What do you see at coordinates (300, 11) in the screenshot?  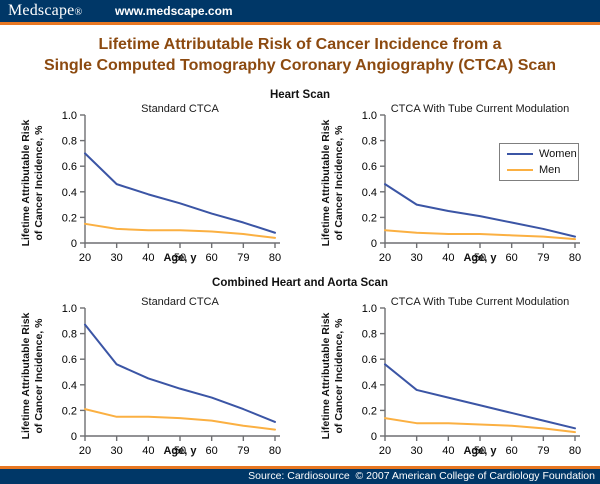 I see `header-bar: Medscape® www.medscape.com` at bounding box center [300, 11].